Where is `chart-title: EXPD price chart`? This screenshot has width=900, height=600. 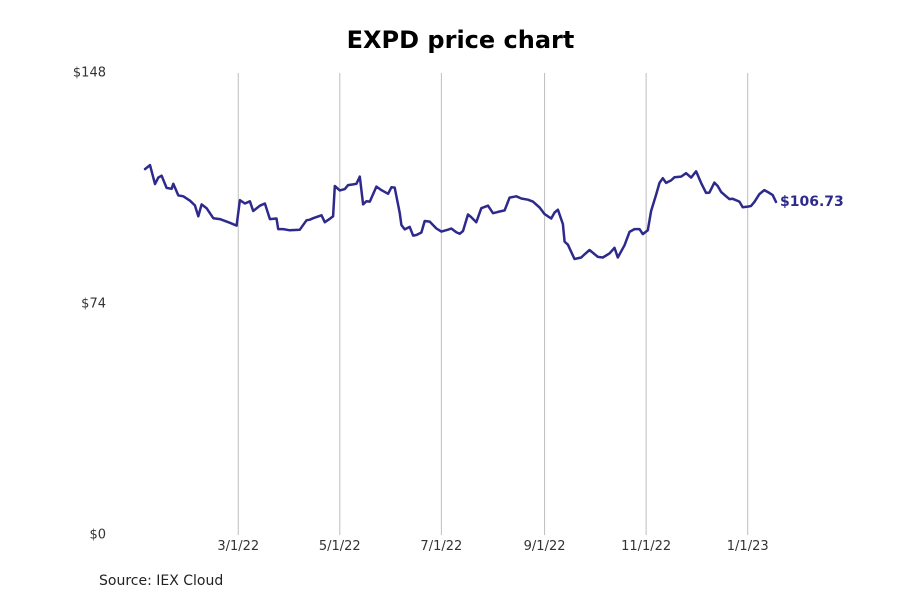
chart-title: EXPD price chart is located at coordinates (460, 40).